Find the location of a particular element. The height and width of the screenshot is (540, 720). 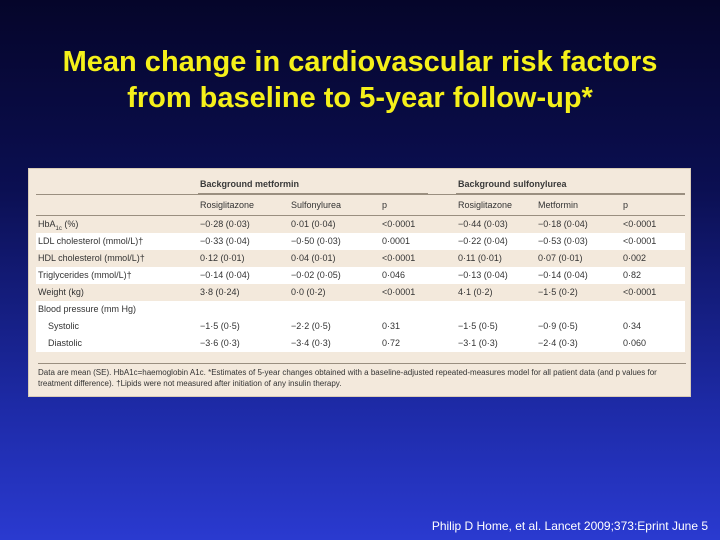

group-header-metformin: Background metformin is located at coordinates (250, 184).